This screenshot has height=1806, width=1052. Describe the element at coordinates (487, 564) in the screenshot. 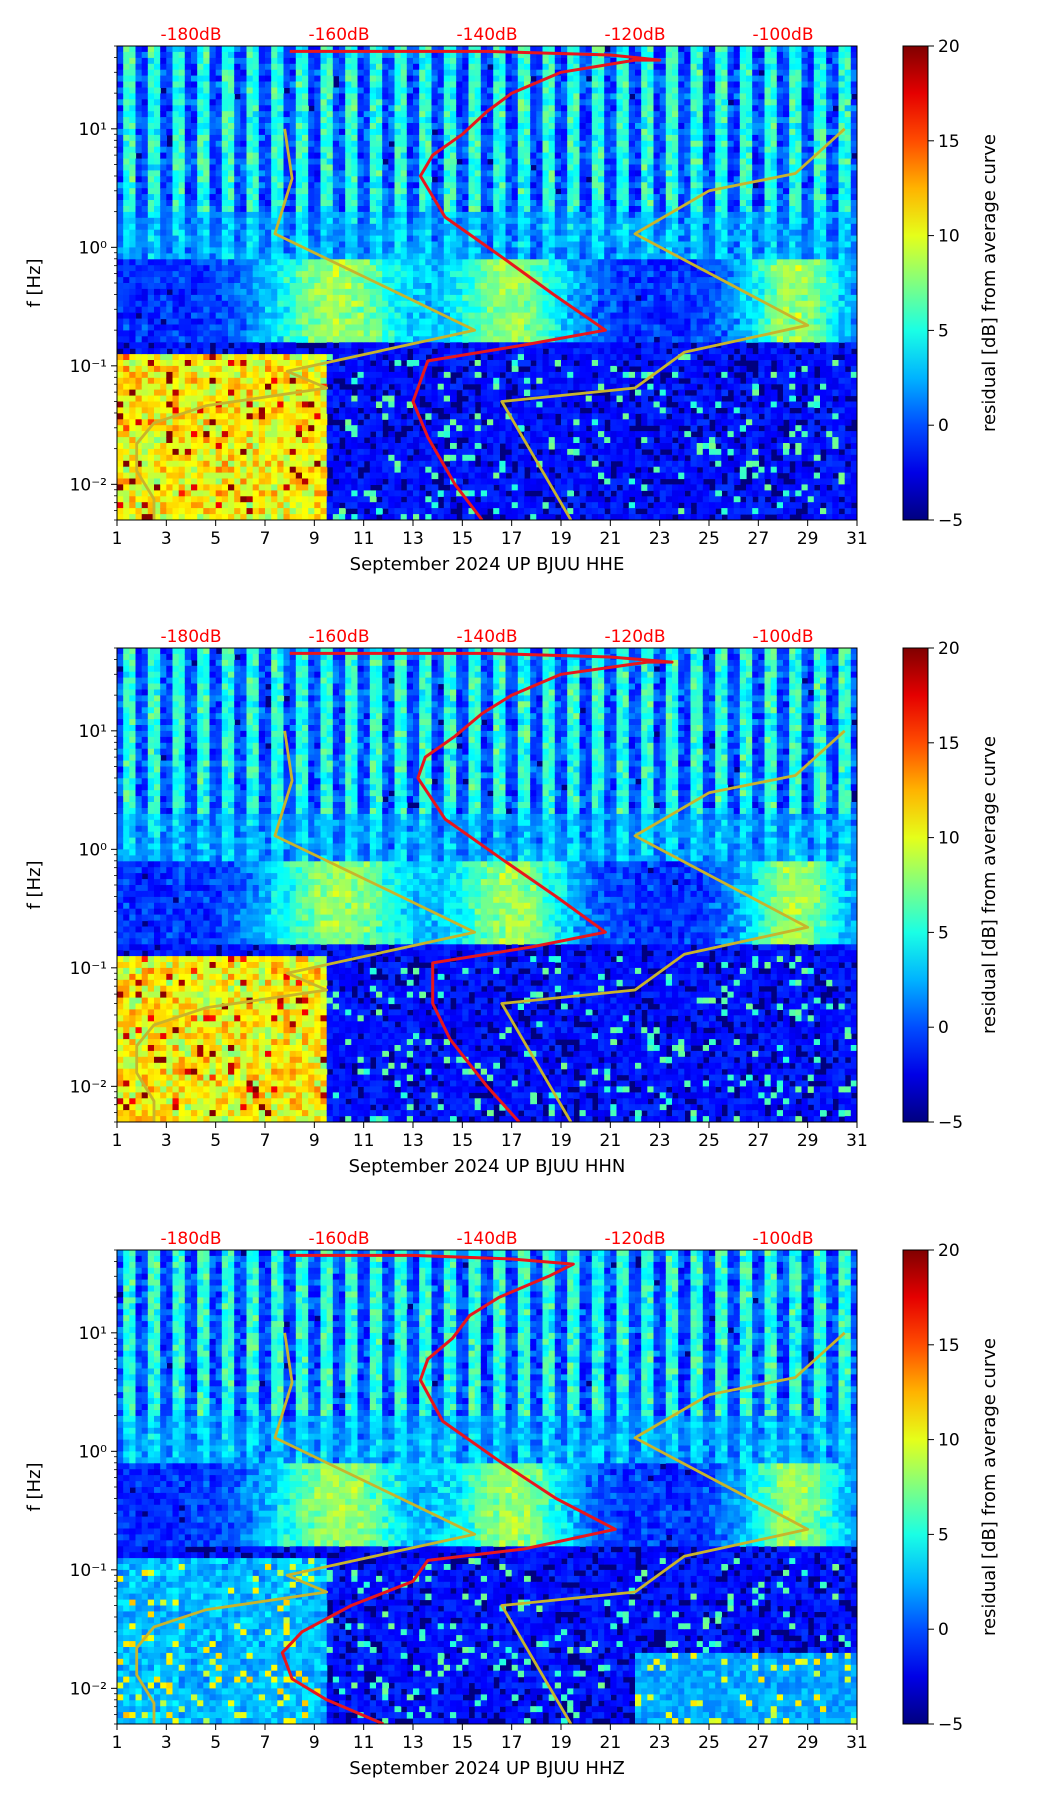

I see `x-axis-label: September 2024 UP BJUU HHE` at that location.